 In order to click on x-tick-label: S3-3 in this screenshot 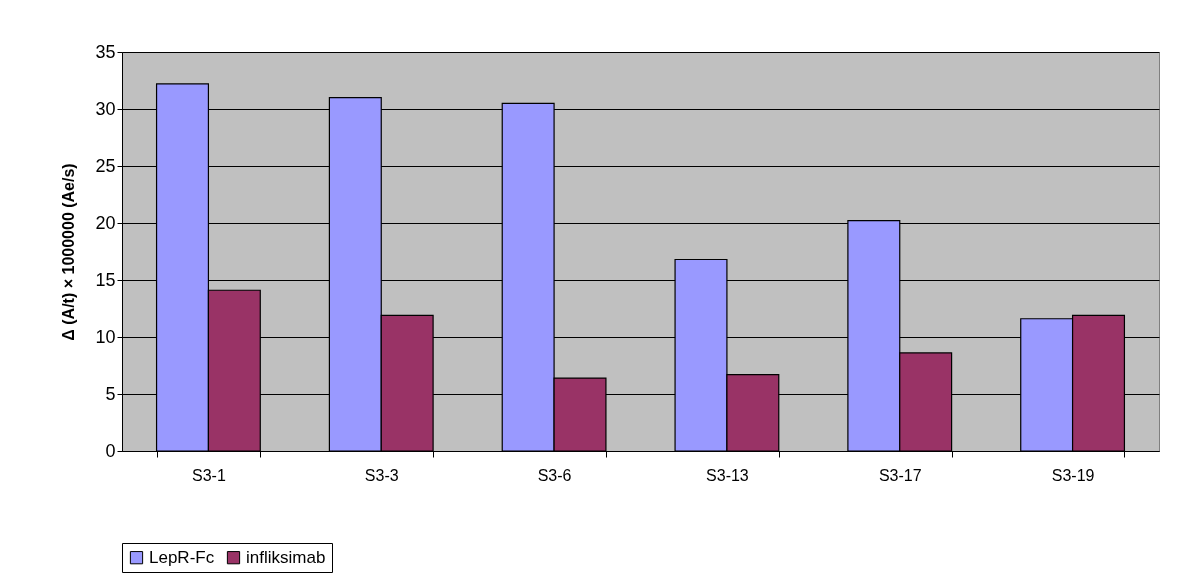, I will do `click(381, 475)`.